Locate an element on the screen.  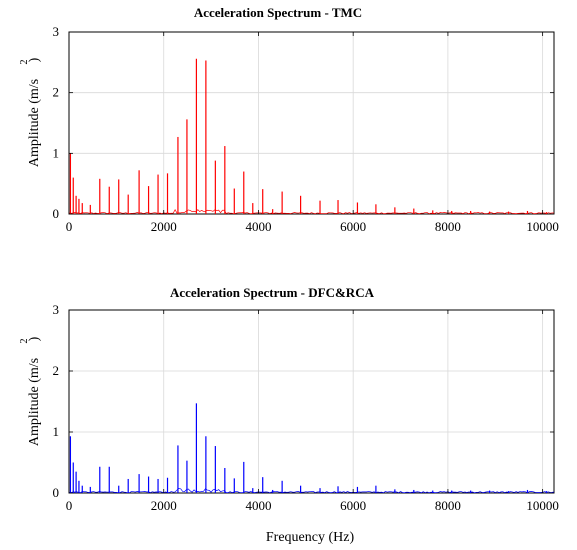
y-axis-label-text-tmc: Amplitude (m/s is located at coordinates (34, 123).